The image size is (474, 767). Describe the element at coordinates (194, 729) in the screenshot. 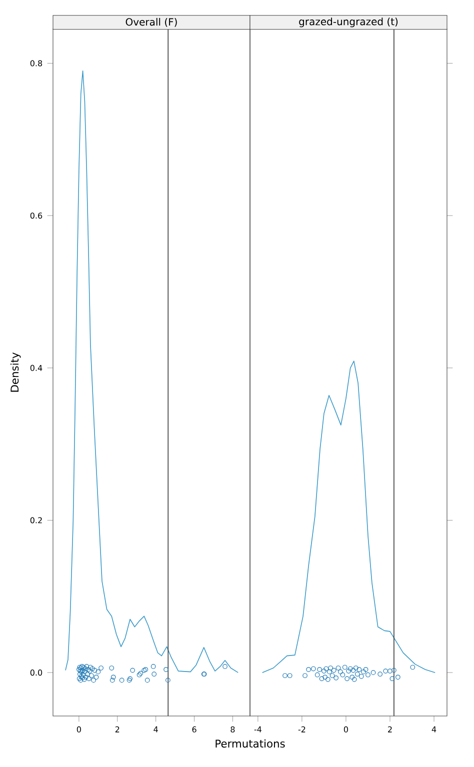

I see `x-tick-label: 6` at that location.